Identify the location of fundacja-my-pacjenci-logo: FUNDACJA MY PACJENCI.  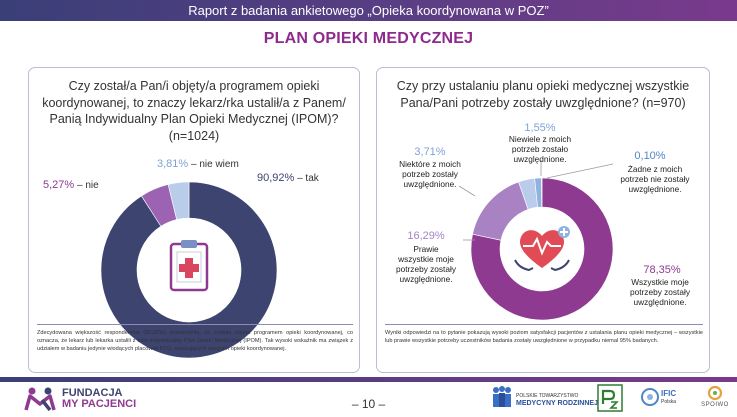
(89, 399).